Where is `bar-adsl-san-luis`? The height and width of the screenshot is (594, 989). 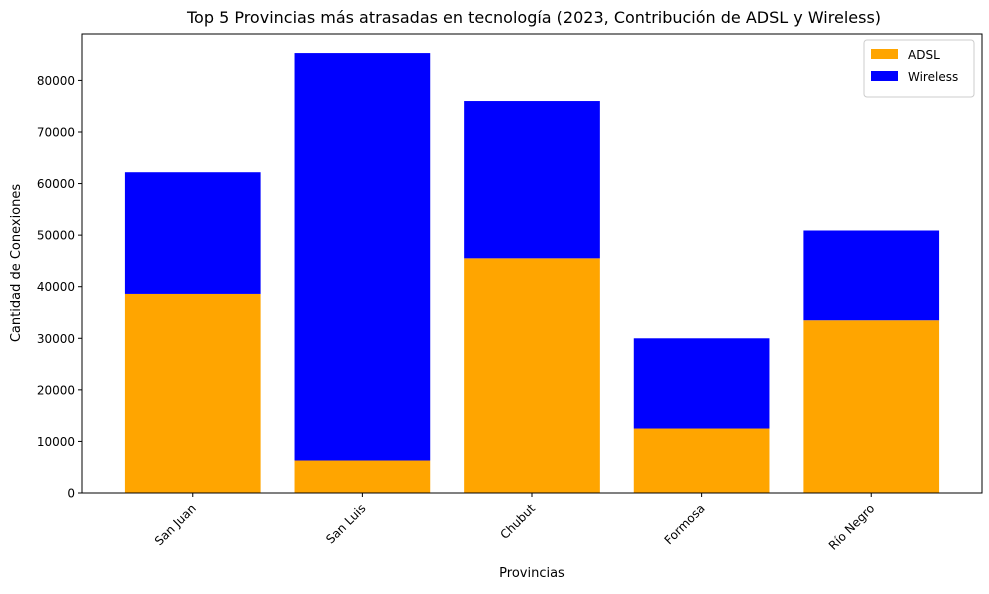
bar-adsl-san-luis is located at coordinates (362, 476).